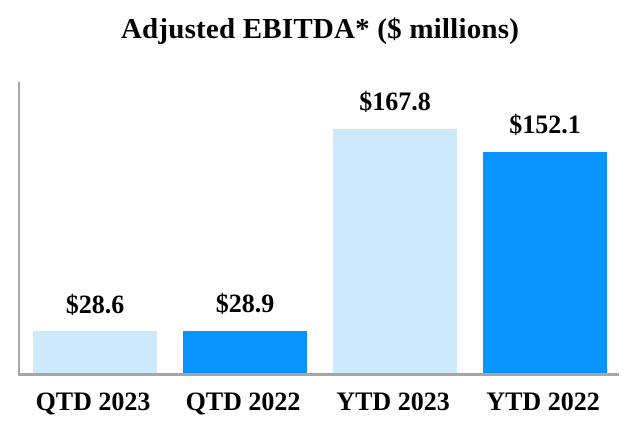 This screenshot has height=440, width=640. I want to click on x-axis-label-qtd-2023: QTD 2023, so click(93, 401).